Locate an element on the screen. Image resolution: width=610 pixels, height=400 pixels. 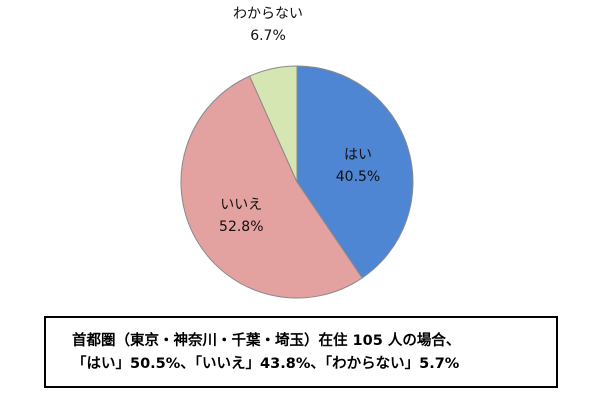
note-line-2: 「はい」50.5%、「いいえ」43.8%、「わからない」5.7% is located at coordinates (266, 364).